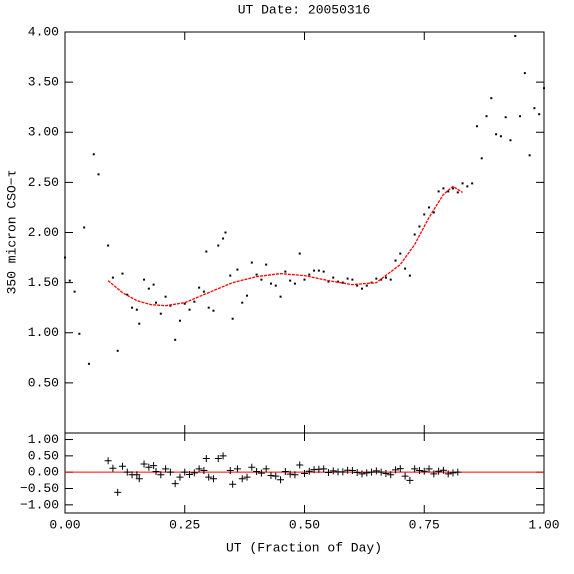 The image size is (574, 574). Describe the element at coordinates (543, 524) in the screenshot. I see `x-tick-label: 1.00` at that location.